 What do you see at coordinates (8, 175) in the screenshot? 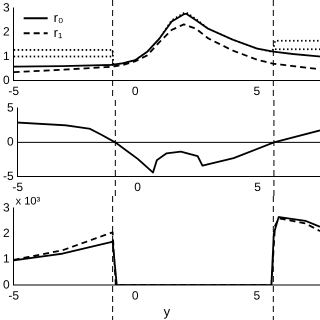
I see `y-tick-label: -5` at bounding box center [8, 175].